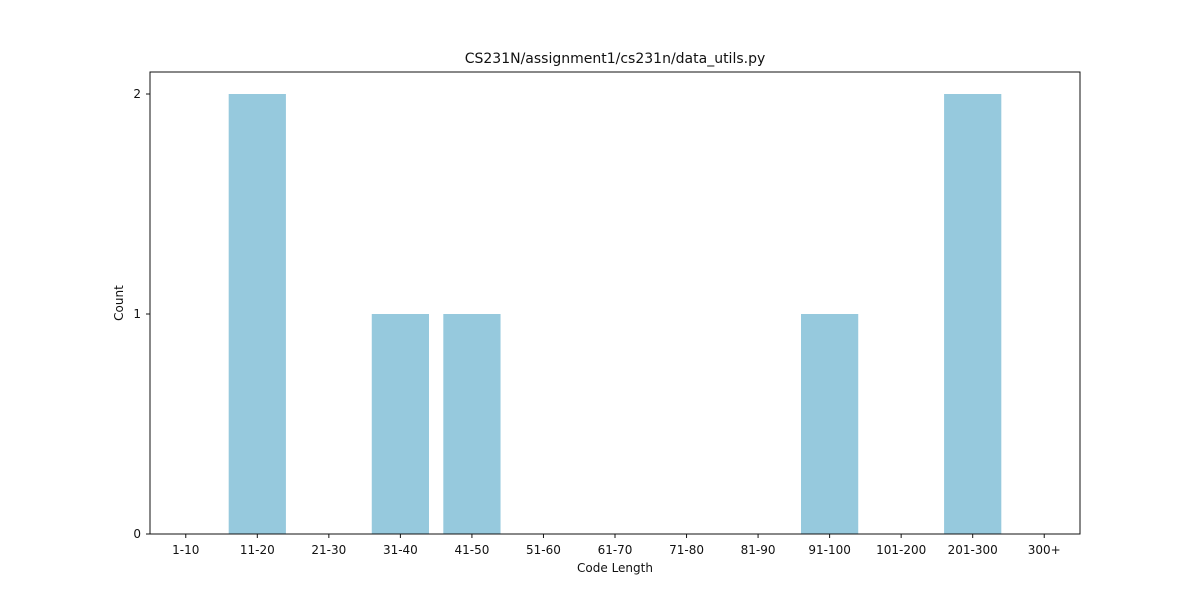 This screenshot has height=604, width=1200. Describe the element at coordinates (543, 550) in the screenshot. I see `x-tick-label: 51-60` at that location.